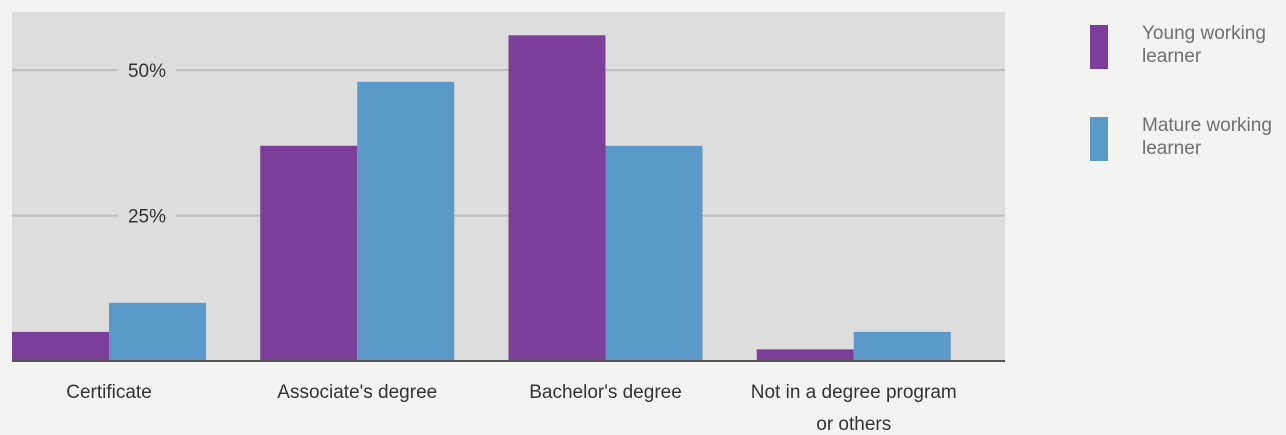 This screenshot has height=435, width=1286. I want to click on x-category-label: Bachelor's degree, so click(605, 392).